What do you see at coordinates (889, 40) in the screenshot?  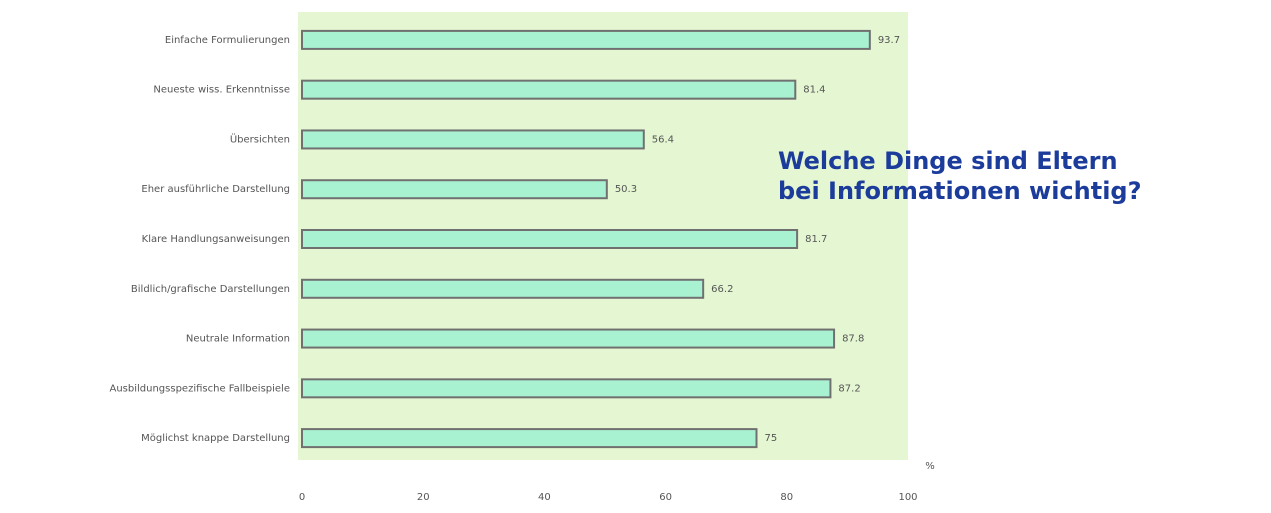 I see `data-label: 93.7` at bounding box center [889, 40].